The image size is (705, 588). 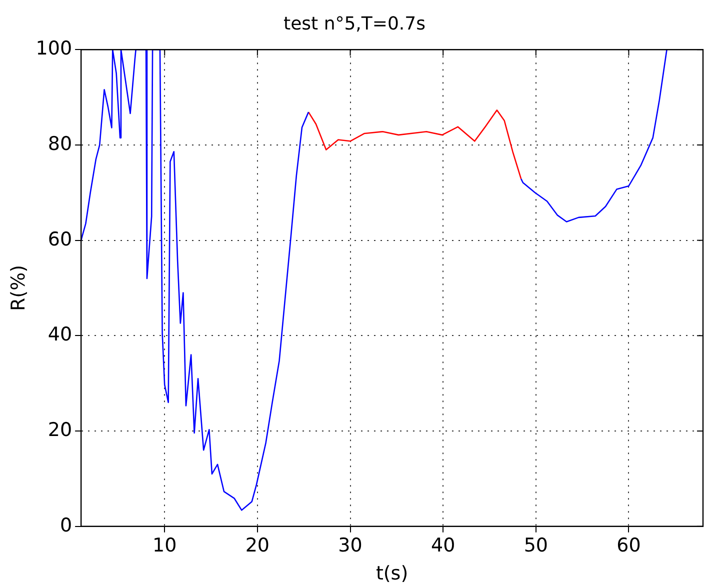 What do you see at coordinates (392, 573) in the screenshot?
I see `x-axis-title: t(s)` at bounding box center [392, 573].